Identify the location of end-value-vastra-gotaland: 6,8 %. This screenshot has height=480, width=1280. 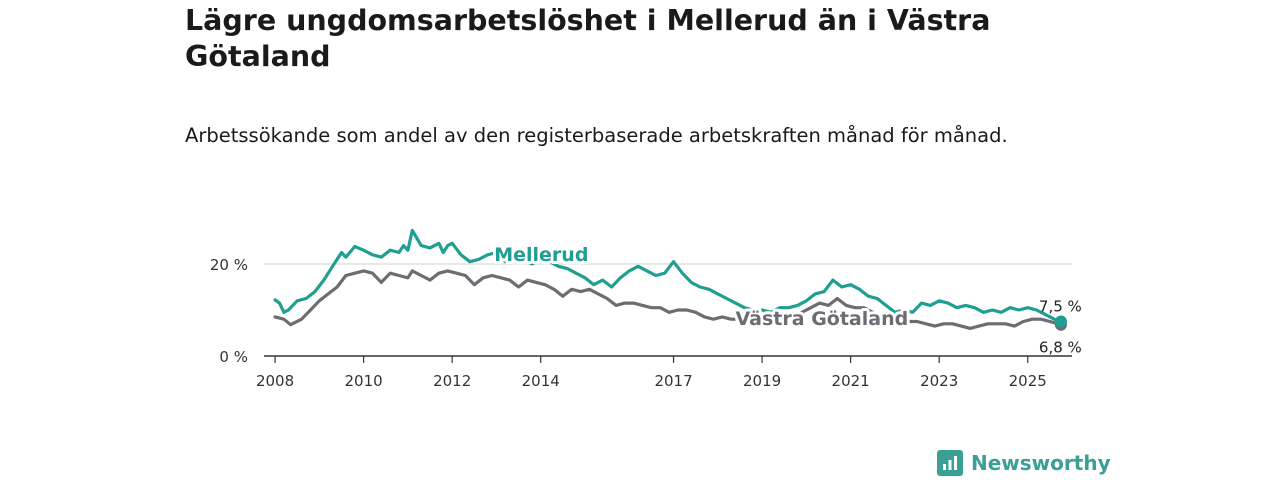
(1060, 348).